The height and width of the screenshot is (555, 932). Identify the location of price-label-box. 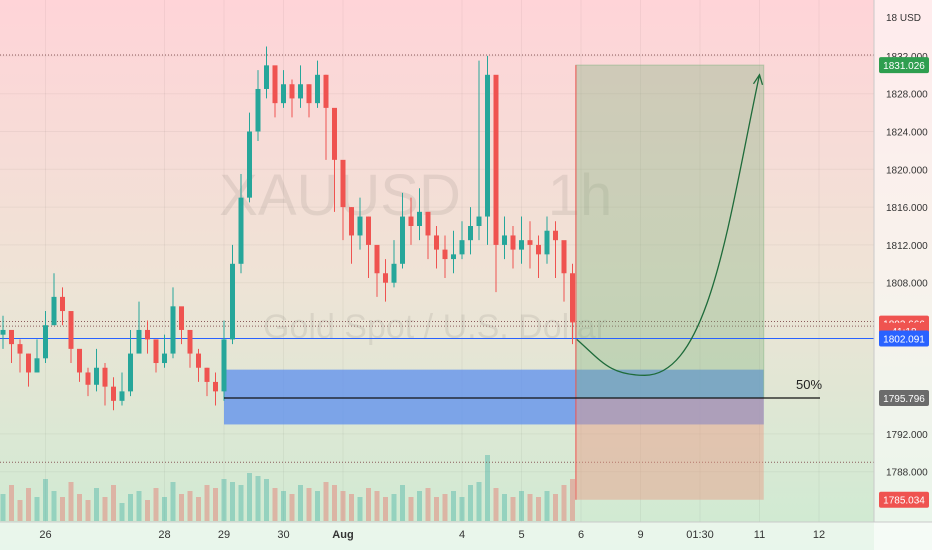
(904, 499).